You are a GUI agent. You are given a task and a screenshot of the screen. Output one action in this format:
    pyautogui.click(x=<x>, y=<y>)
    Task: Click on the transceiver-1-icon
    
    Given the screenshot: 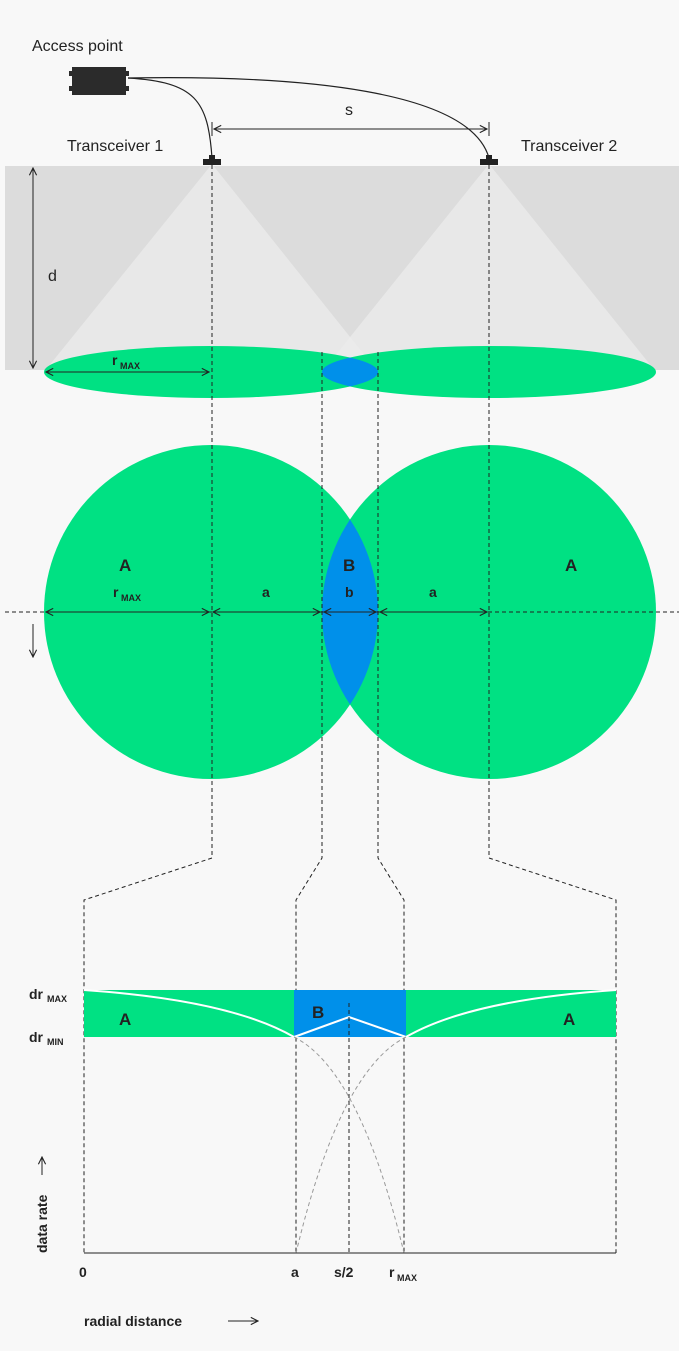 What is the action you would take?
    pyautogui.click(x=212, y=160)
    